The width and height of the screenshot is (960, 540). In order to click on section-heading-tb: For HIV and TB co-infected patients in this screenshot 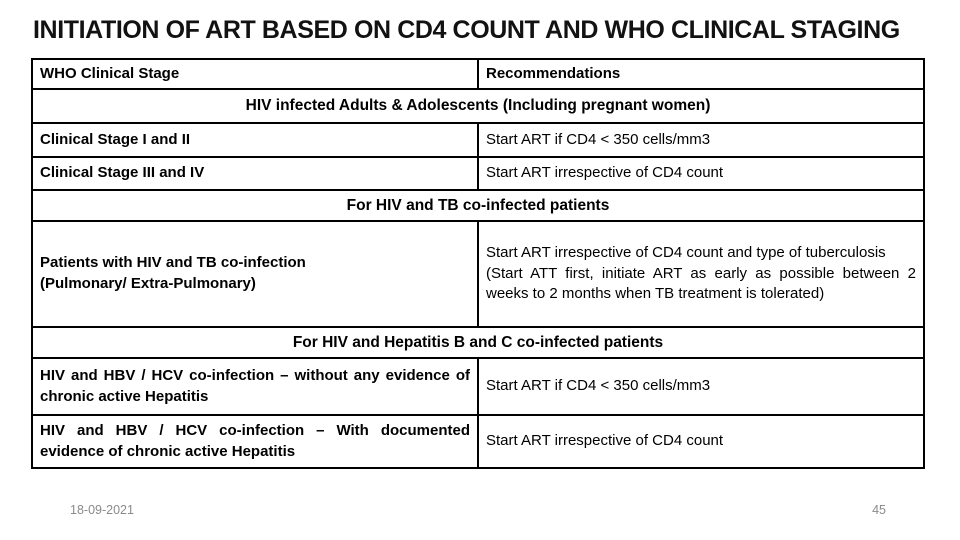, I will do `click(478, 205)`.